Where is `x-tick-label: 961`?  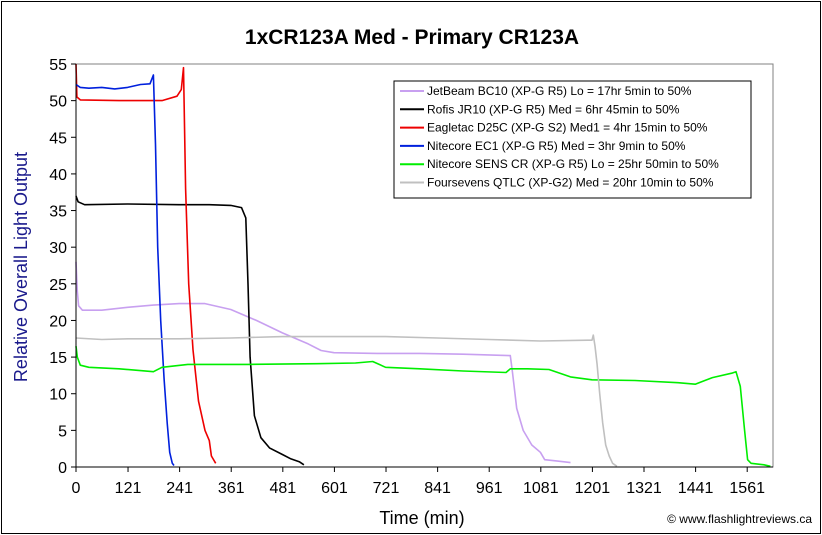
x-tick-label: 961 is located at coordinates (489, 488).